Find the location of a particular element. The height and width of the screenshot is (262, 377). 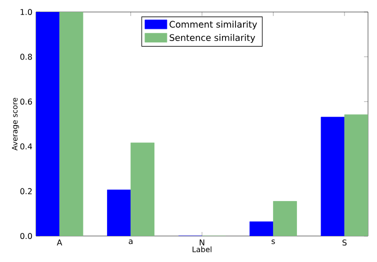

legend-label: Sentence similarity is located at coordinates (213, 38).